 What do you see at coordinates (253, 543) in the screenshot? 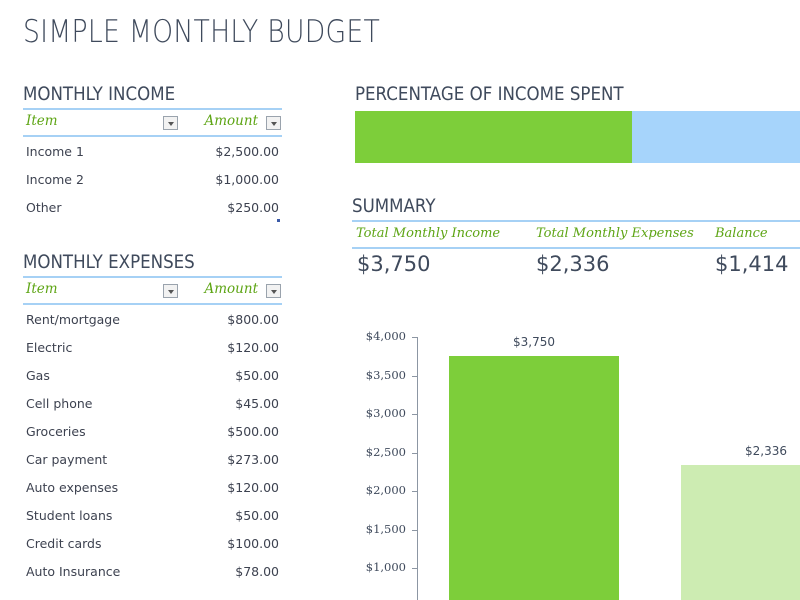
I see `amount-cell: $100.00` at bounding box center [253, 543].